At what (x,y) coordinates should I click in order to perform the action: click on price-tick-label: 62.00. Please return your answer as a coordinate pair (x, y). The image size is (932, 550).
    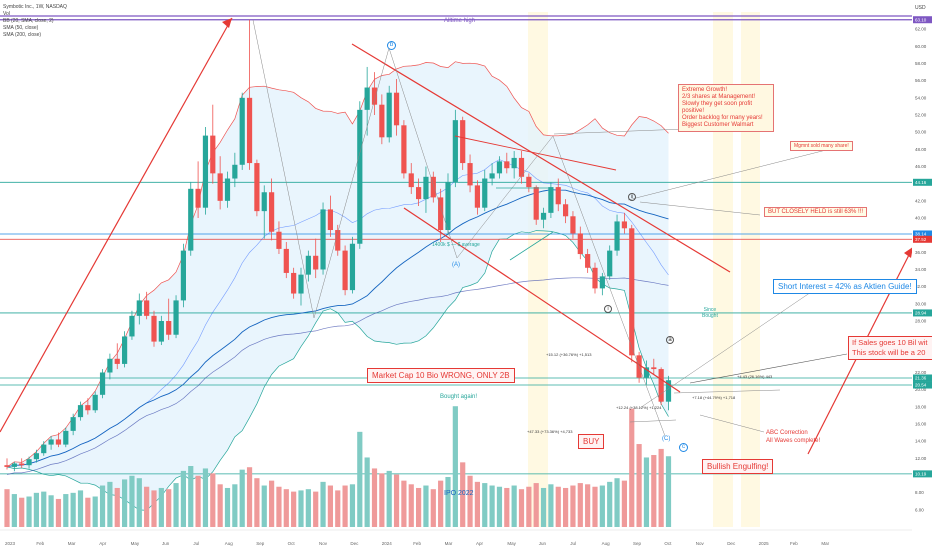
    Looking at the image, I should click on (921, 29).